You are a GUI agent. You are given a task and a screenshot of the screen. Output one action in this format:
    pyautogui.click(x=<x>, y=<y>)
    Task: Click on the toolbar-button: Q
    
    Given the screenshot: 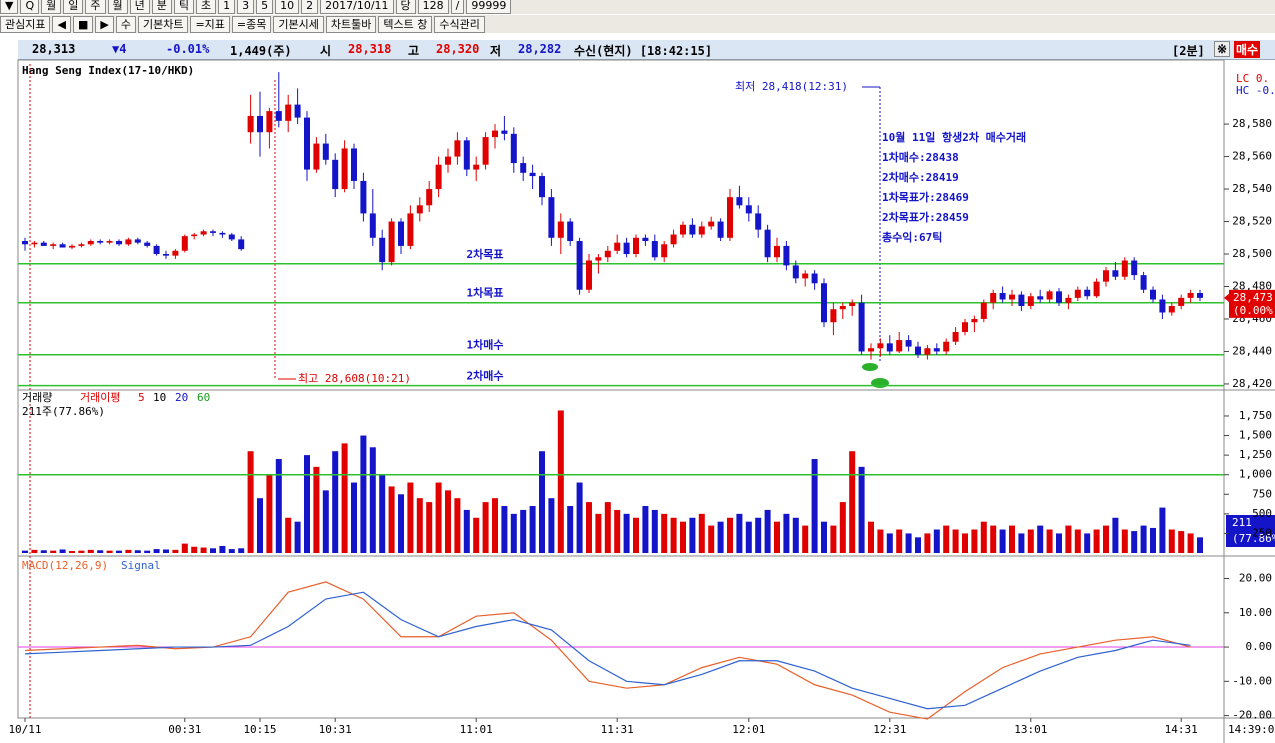 What is the action you would take?
    pyautogui.click(x=30, y=7)
    